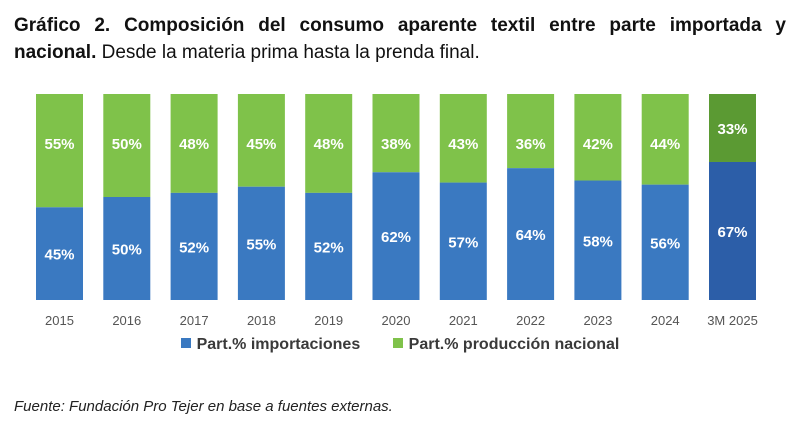 This screenshot has height=435, width=800. I want to click on label-national-2022: 36%, so click(531, 144).